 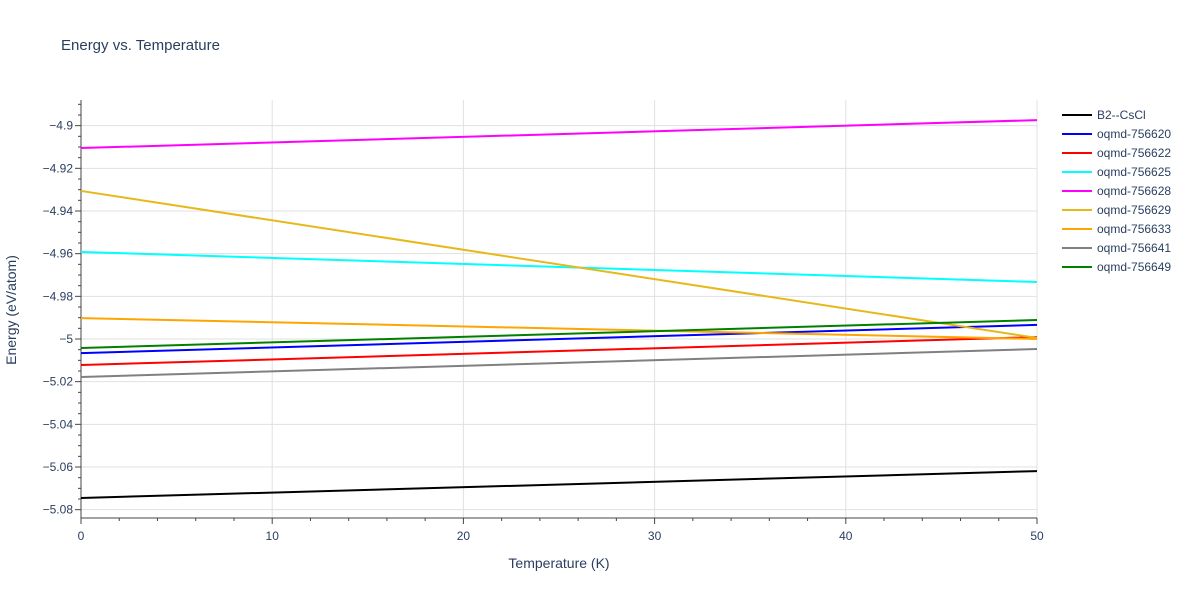 I want to click on y-tick-label: −5.04, so click(x=58, y=424).